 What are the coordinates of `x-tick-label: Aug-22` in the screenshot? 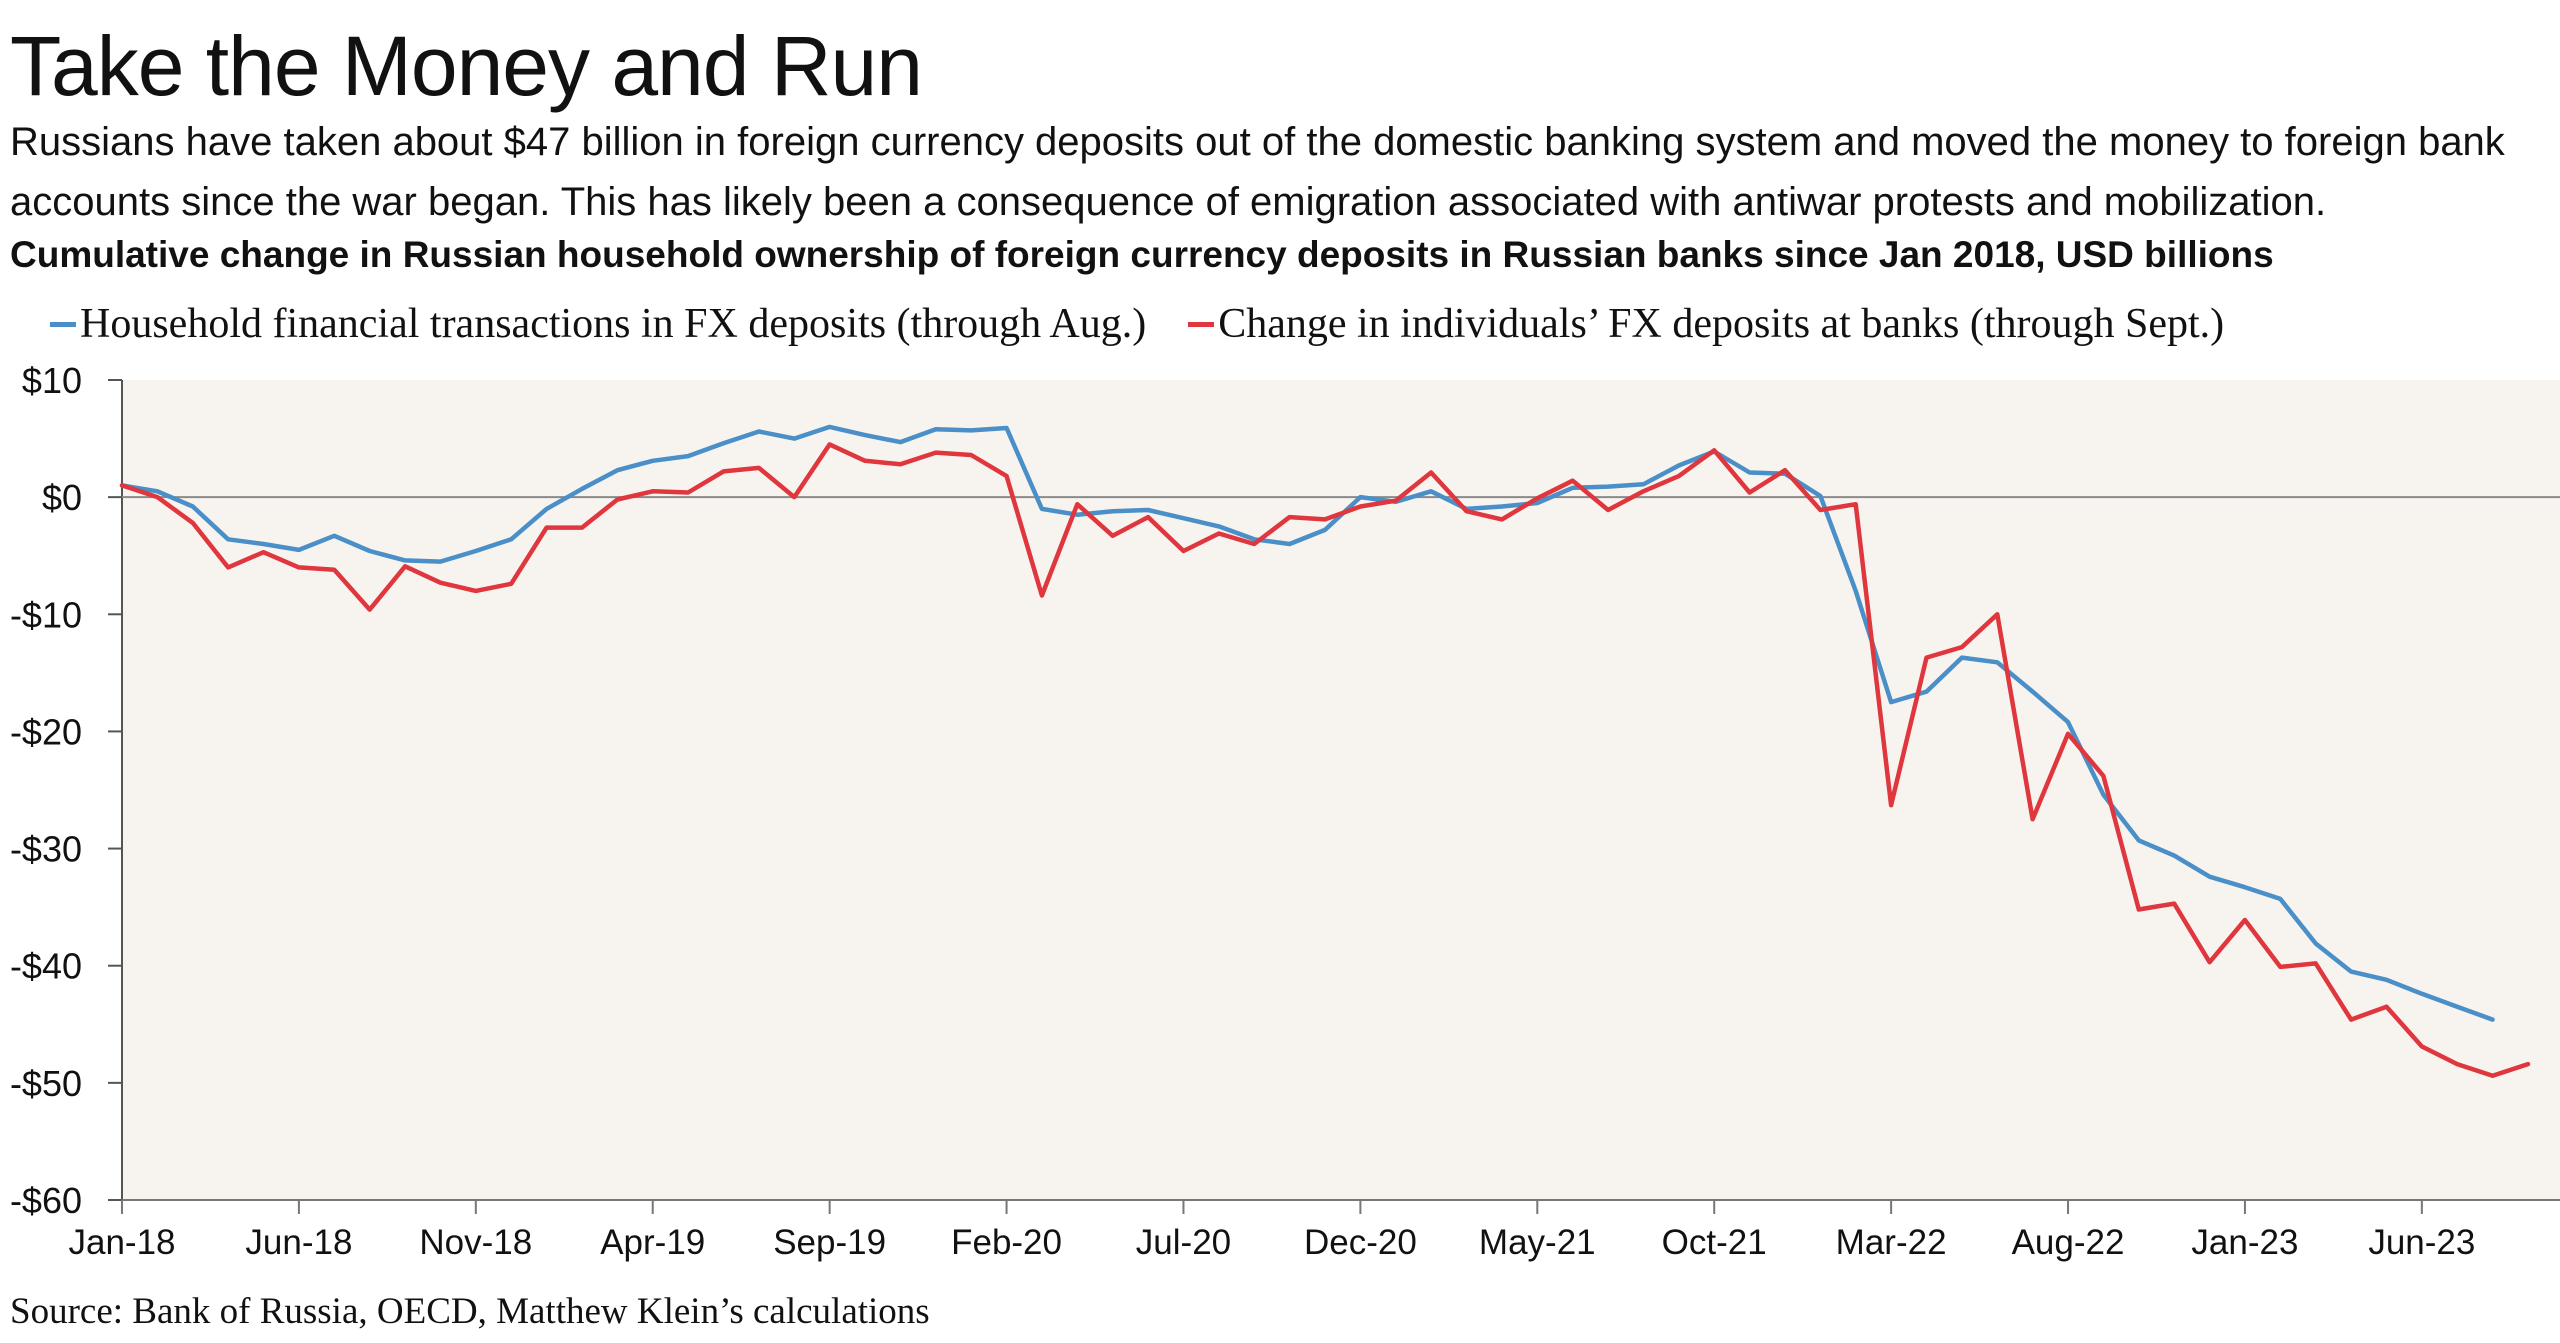 It's located at (2068, 1242).